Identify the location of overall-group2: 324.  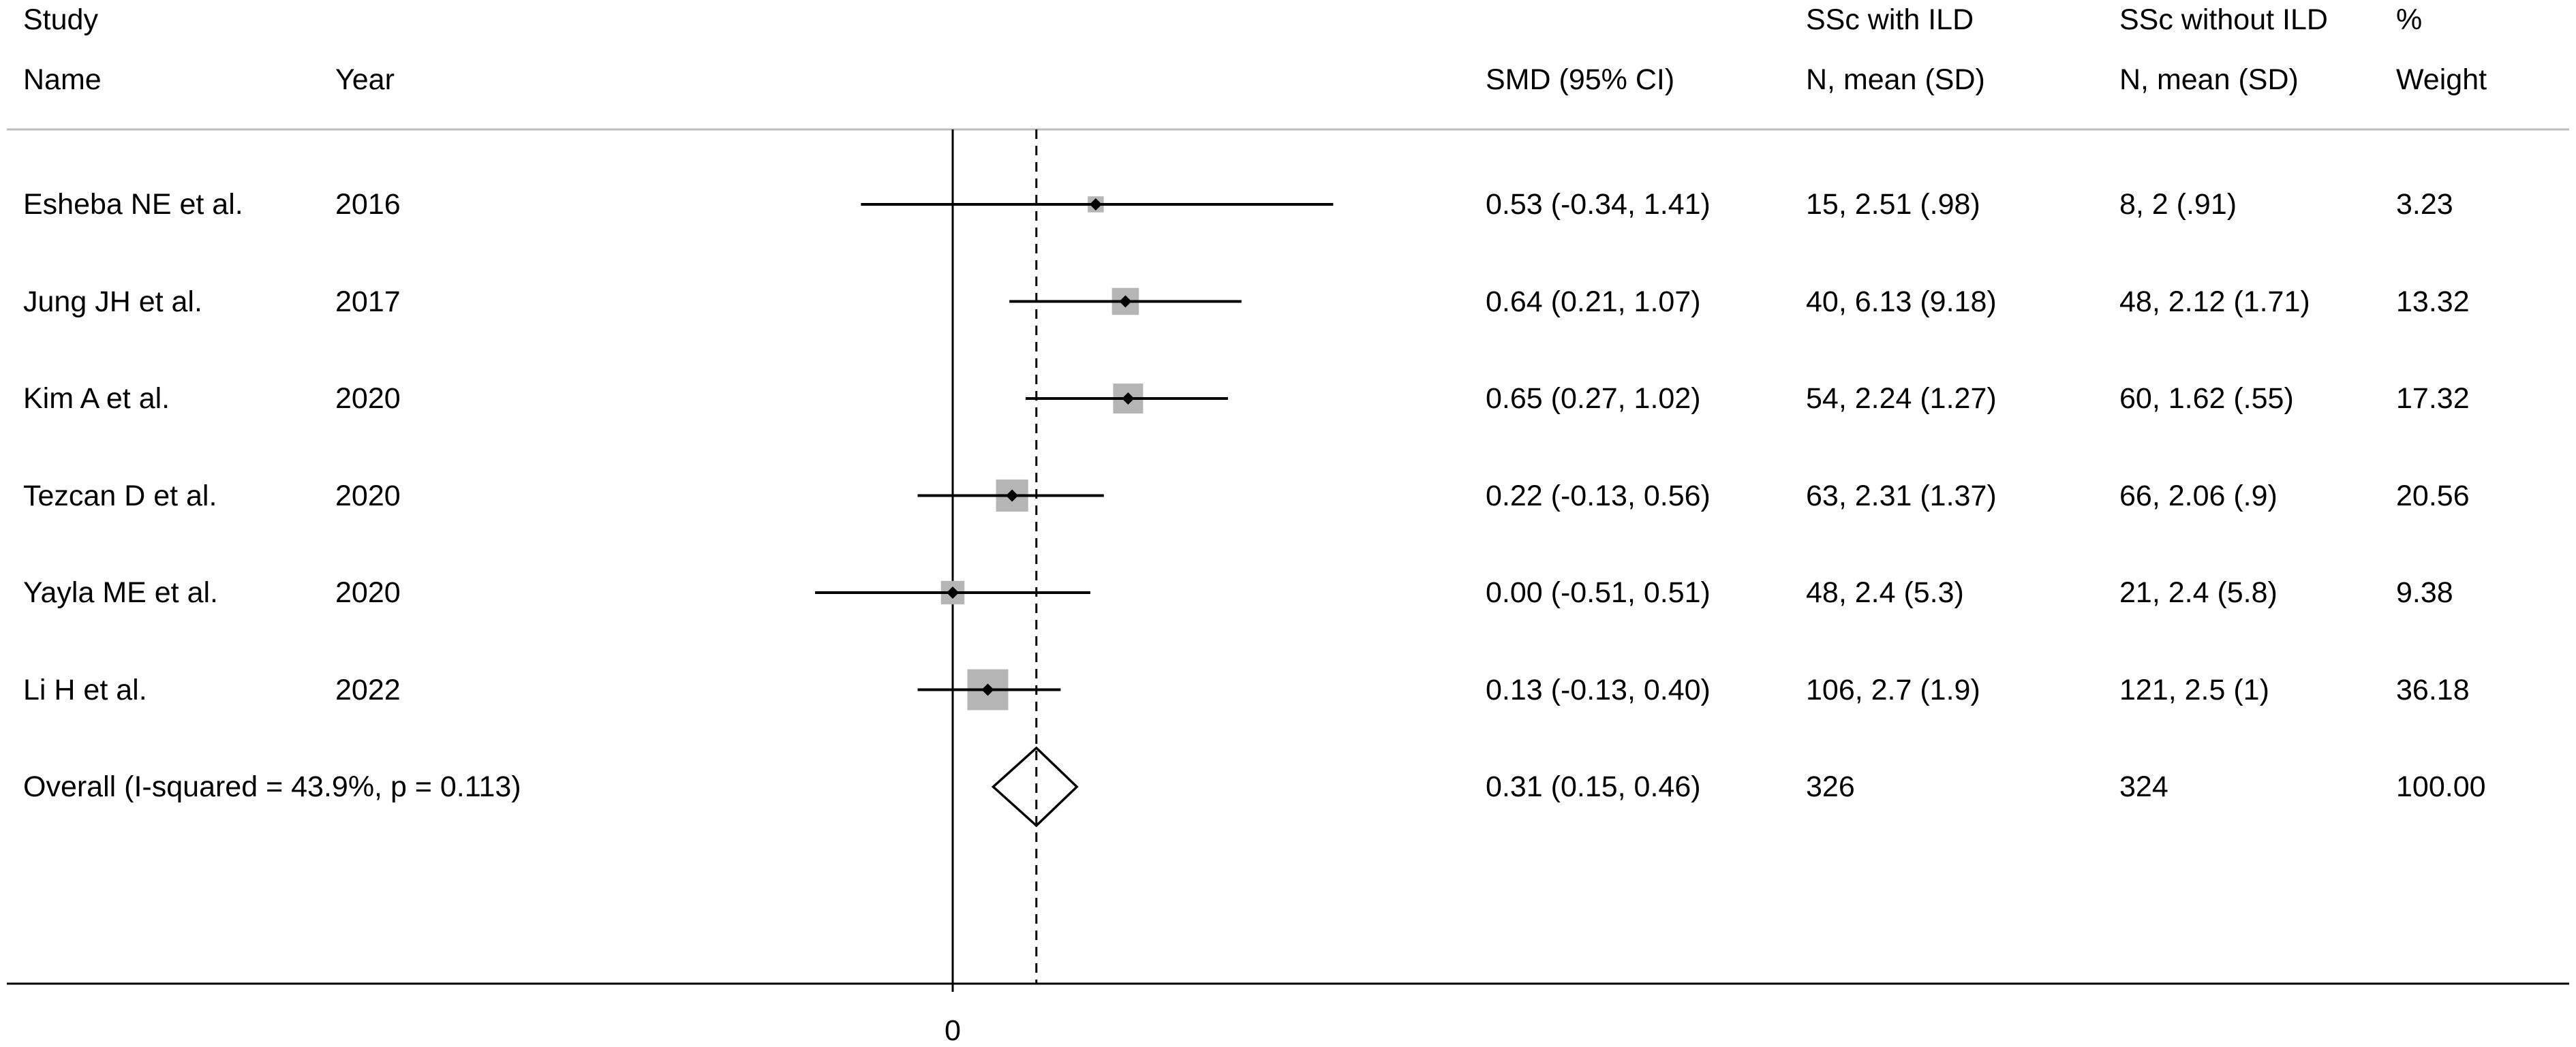
(2143, 787).